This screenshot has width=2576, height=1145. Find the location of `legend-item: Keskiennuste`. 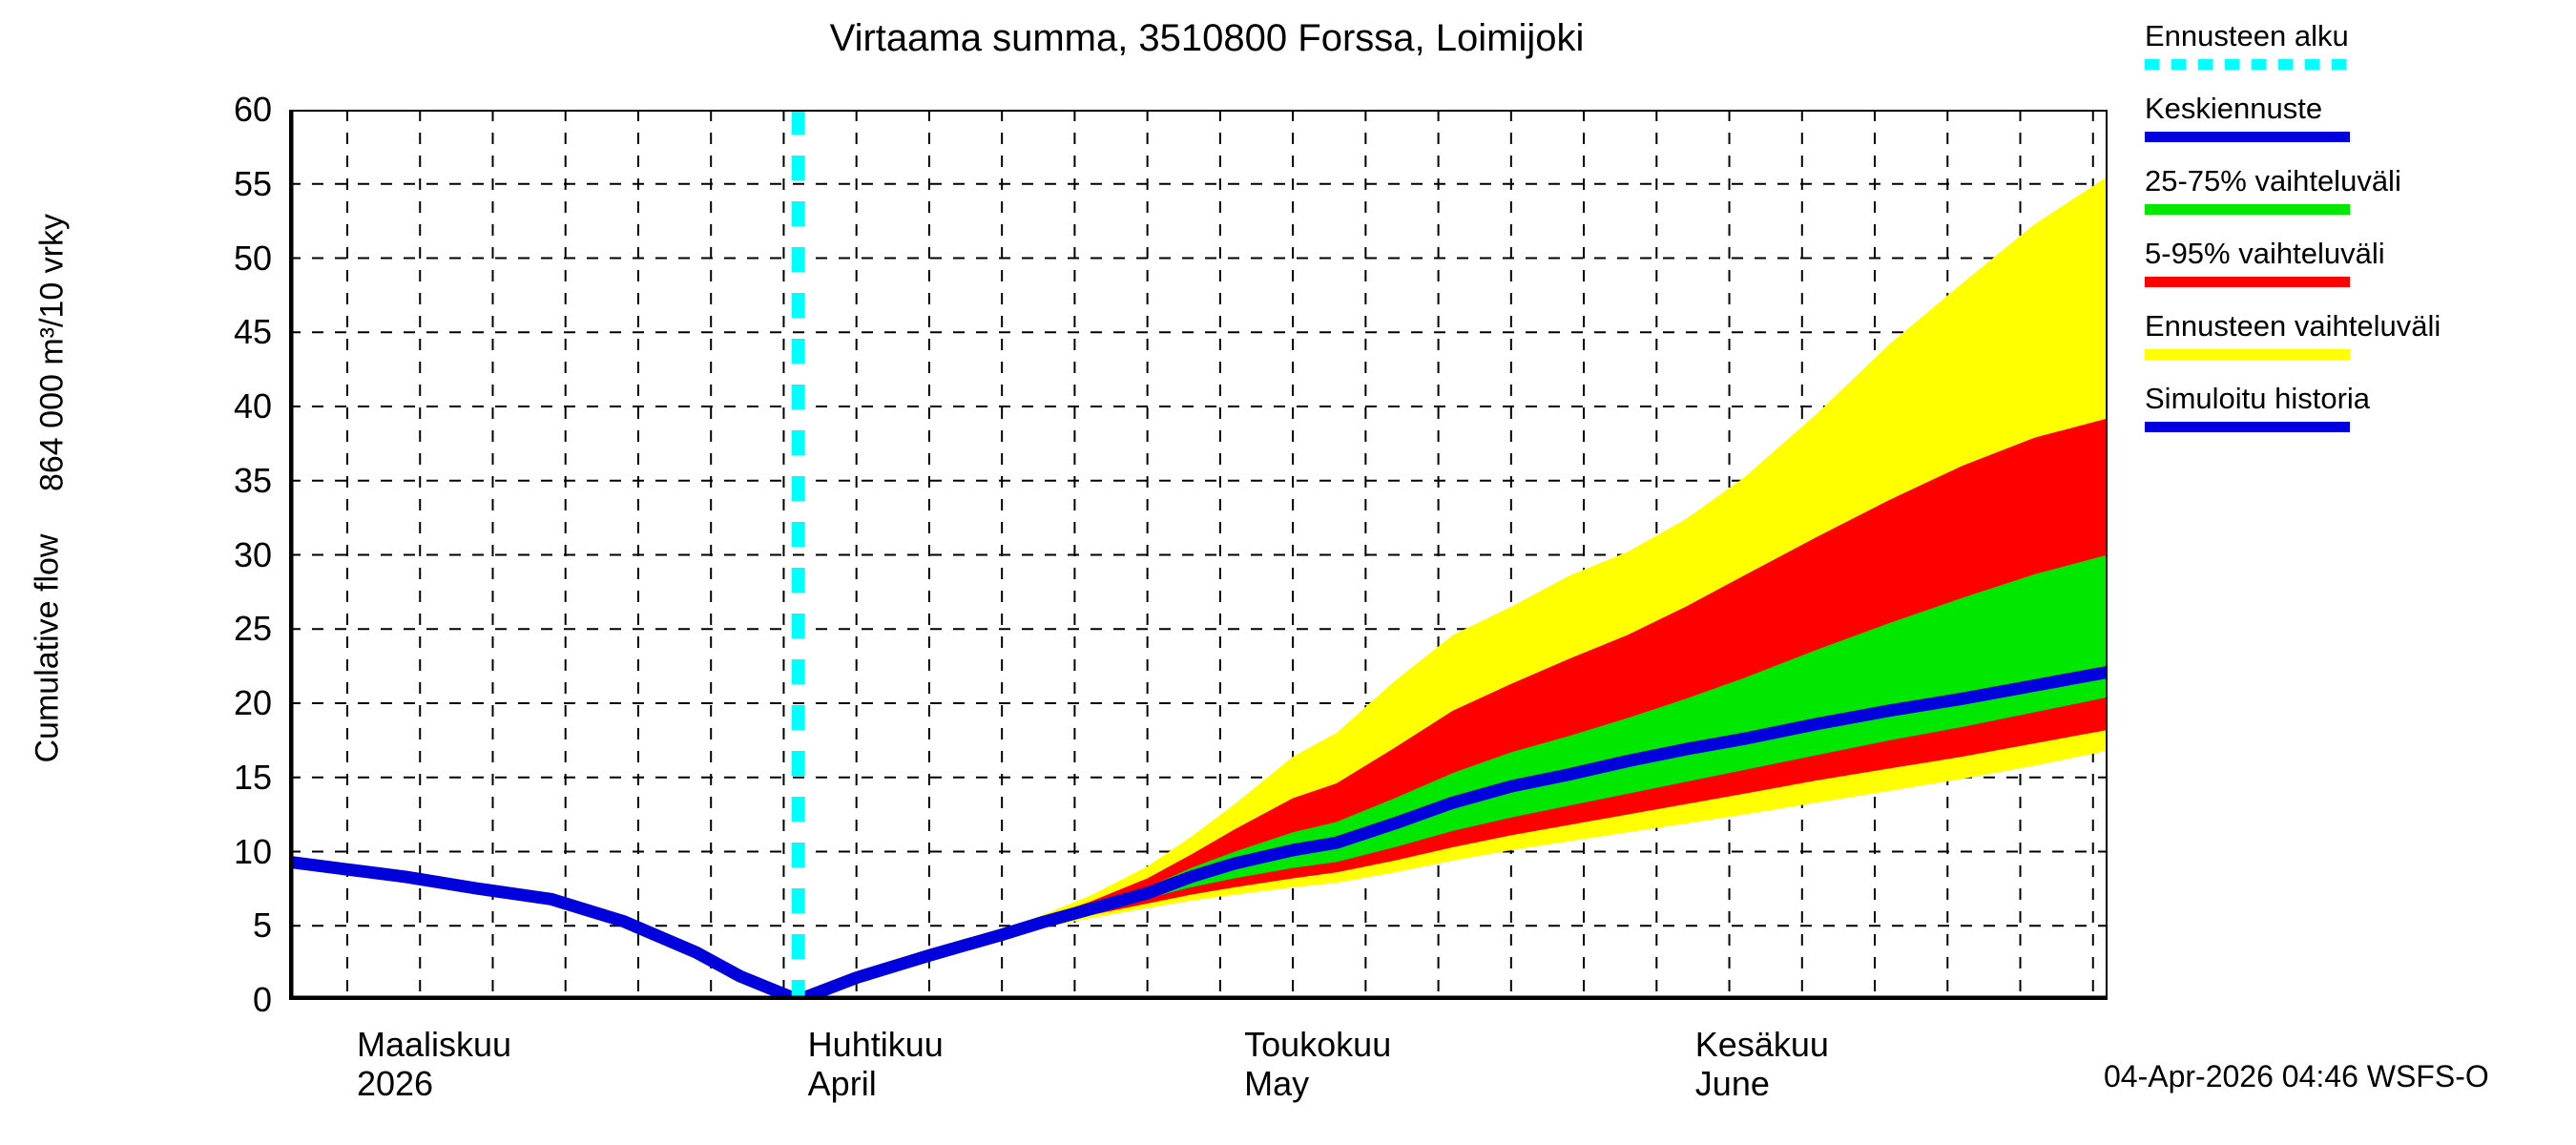

legend-item: Keskiennuste is located at coordinates (2355, 118).